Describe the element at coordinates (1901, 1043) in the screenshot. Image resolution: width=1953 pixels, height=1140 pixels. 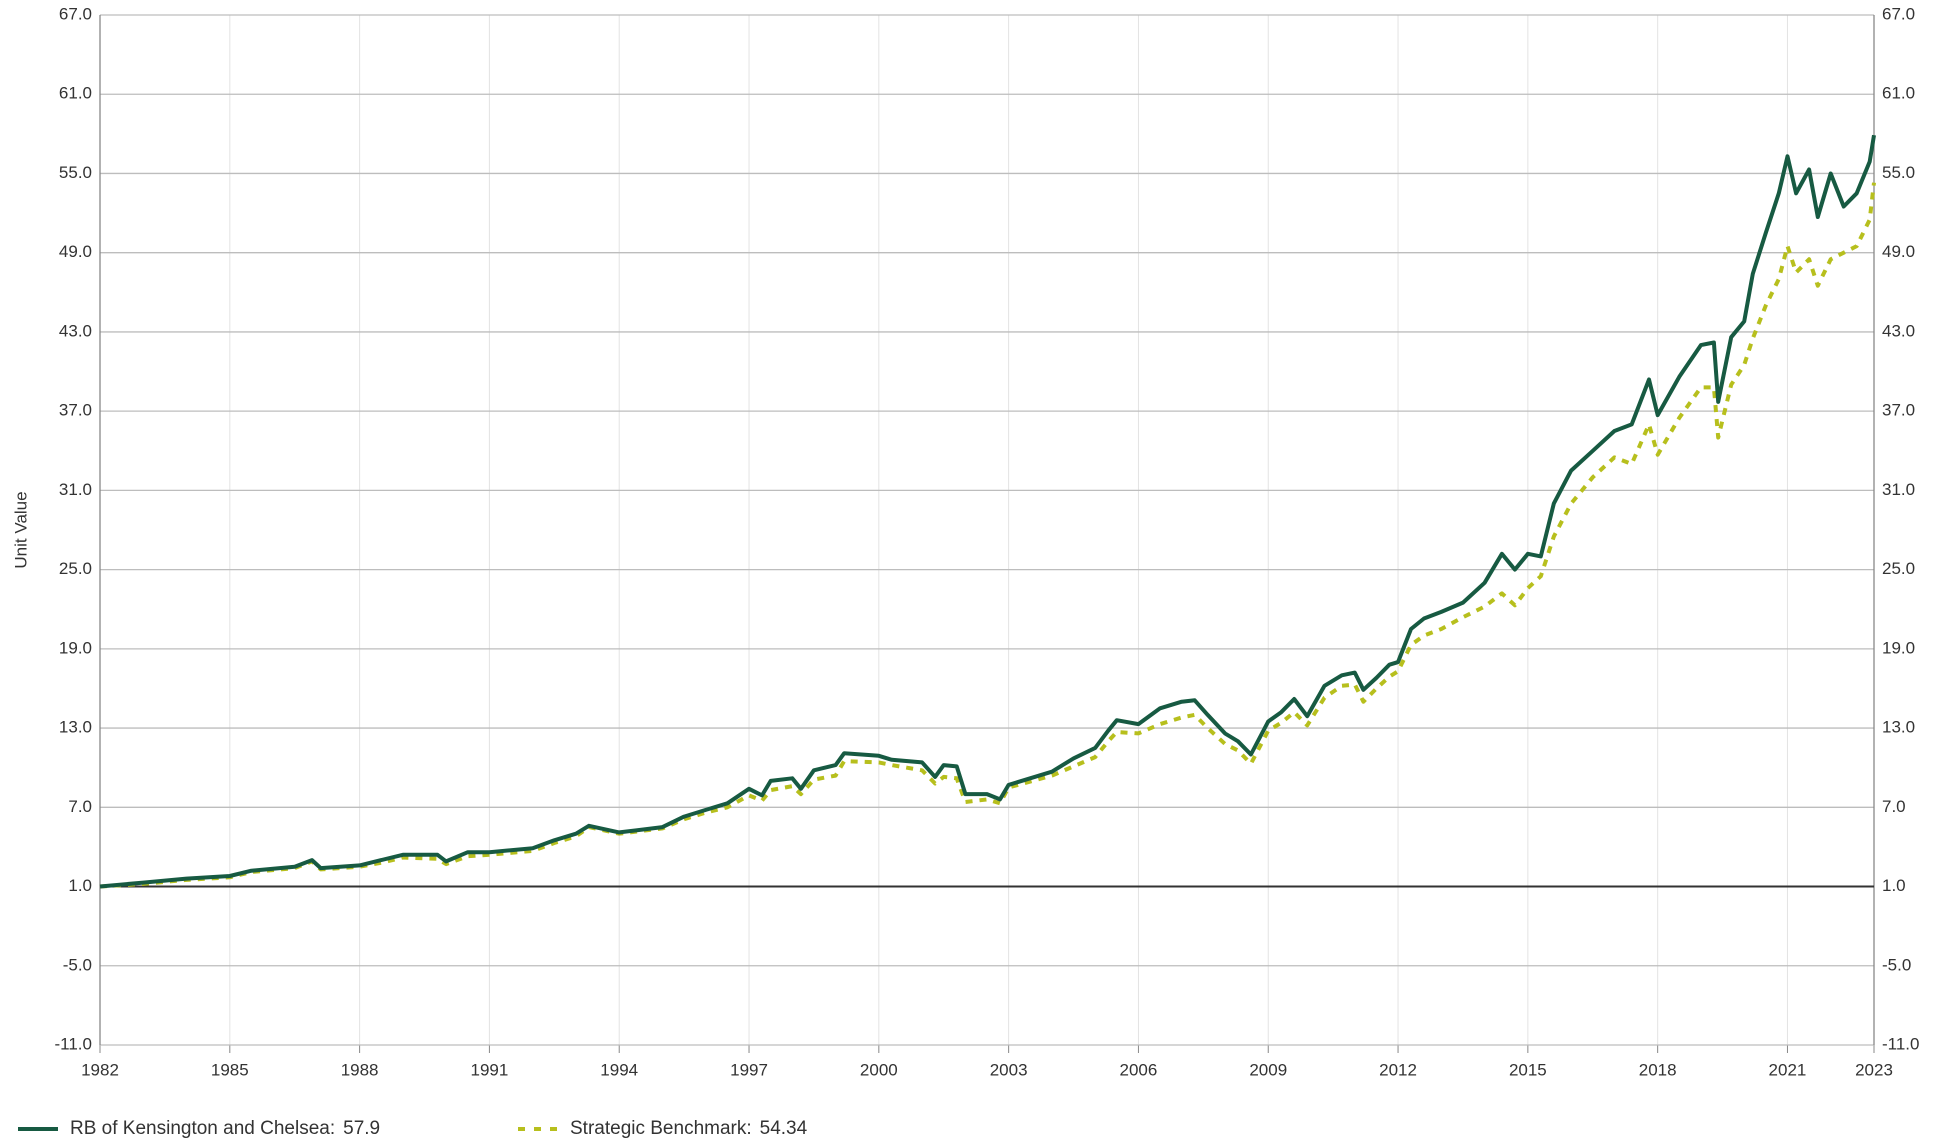
I see `y2-tick-label: -11.0` at that location.